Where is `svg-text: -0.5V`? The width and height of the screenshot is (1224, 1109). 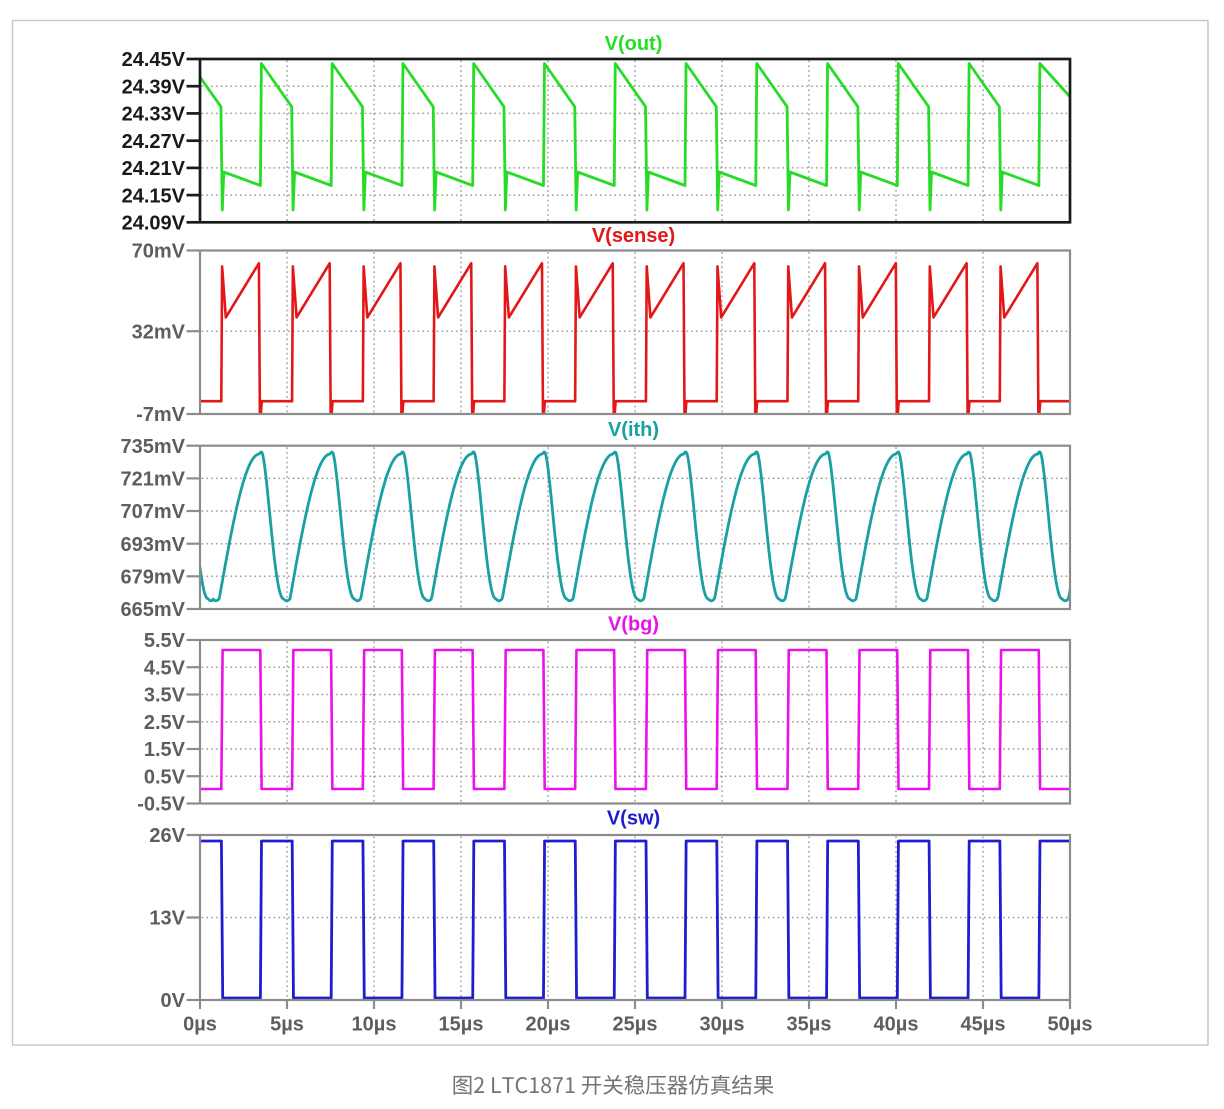 svg-text: -0.5V is located at coordinates (161, 805).